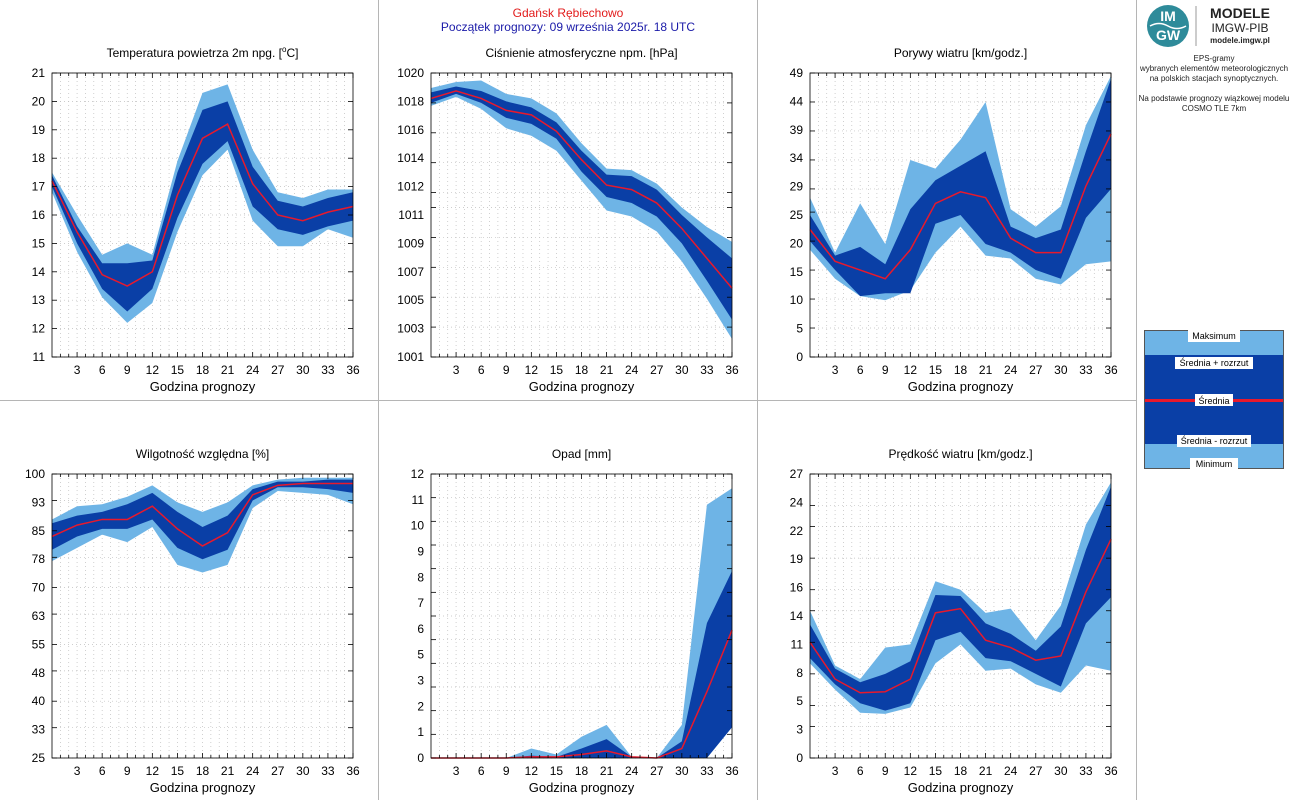 This screenshot has width=1291, height=800. I want to click on y-tick-label: 21, so click(39, 73).